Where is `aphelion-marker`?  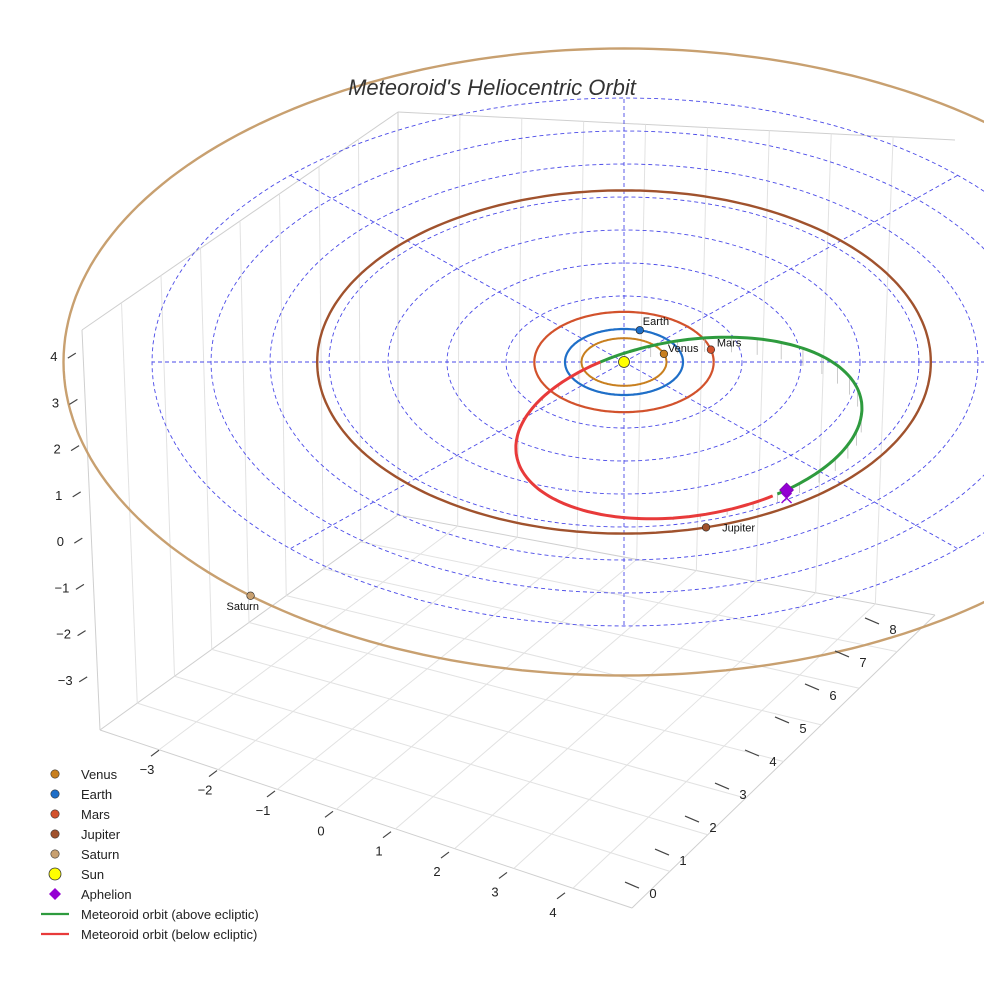
aphelion-marker is located at coordinates (786, 490).